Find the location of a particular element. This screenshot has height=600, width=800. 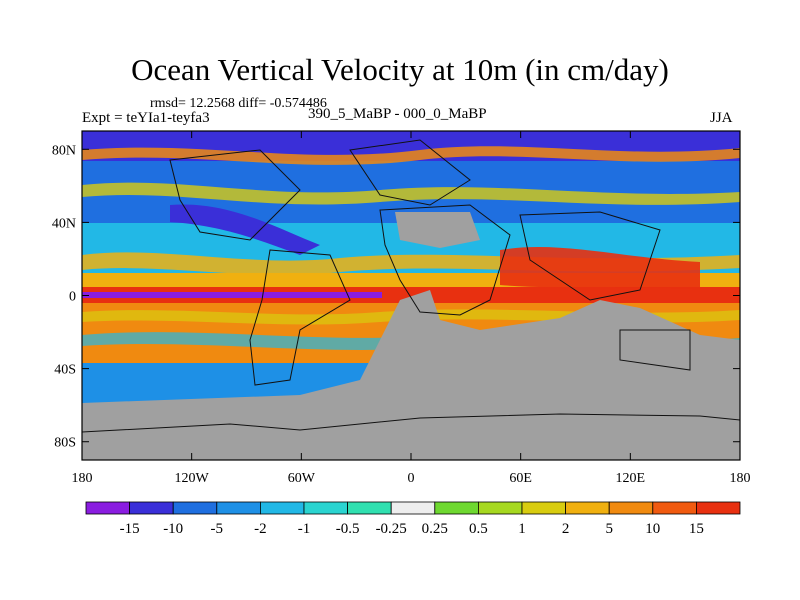

colorbar-label: 2 is located at coordinates (566, 529).